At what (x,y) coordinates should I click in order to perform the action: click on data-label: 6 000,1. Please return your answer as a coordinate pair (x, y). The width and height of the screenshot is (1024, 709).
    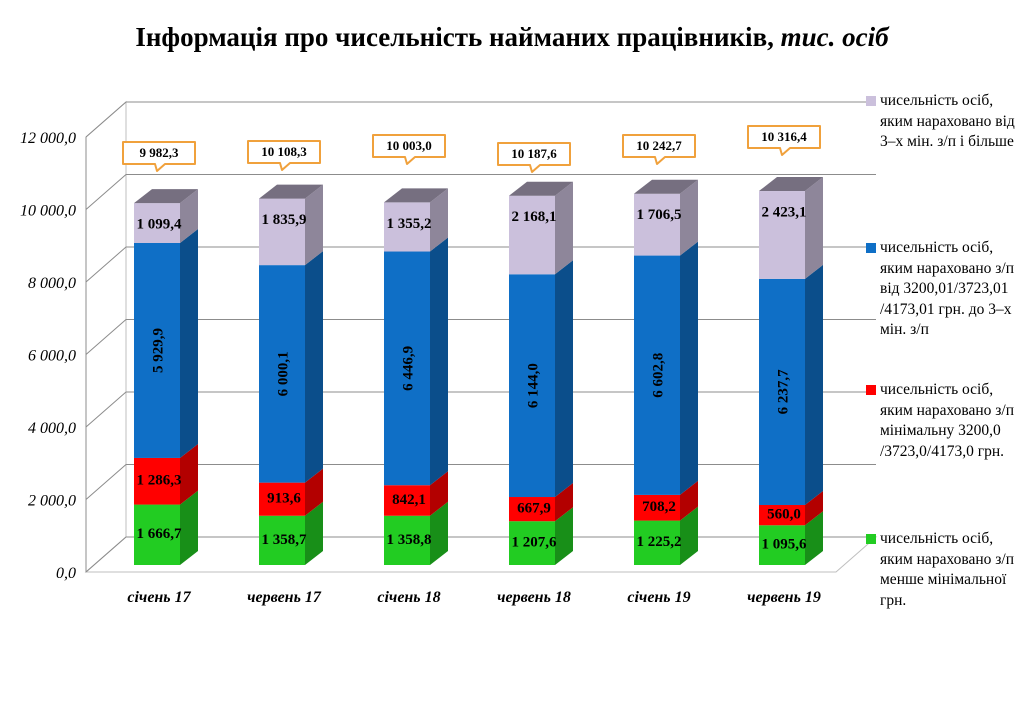
    Looking at the image, I should click on (283, 373).